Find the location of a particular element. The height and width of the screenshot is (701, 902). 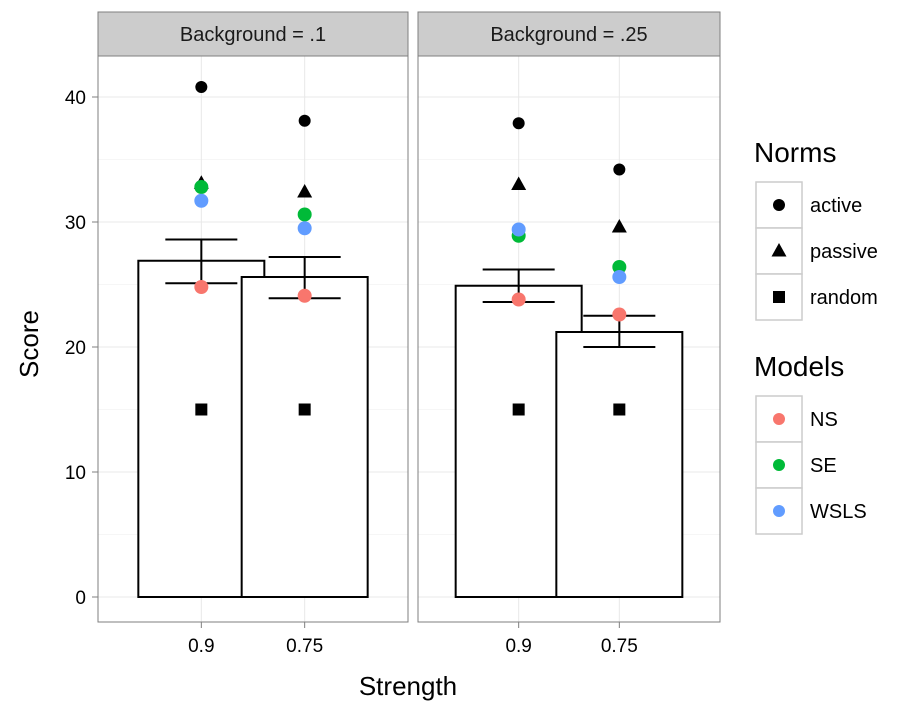

legend-wsls-icon is located at coordinates (779, 511).